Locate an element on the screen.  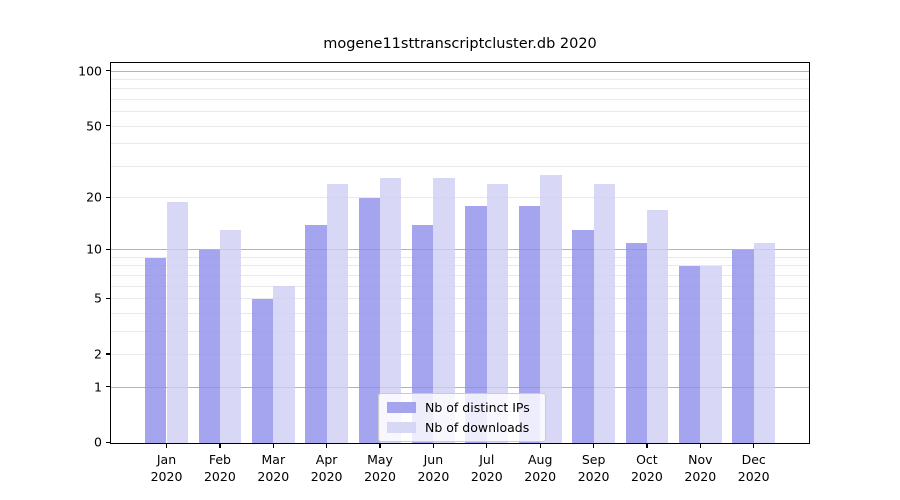
y-tick-label: 0 is located at coordinates (98, 442).